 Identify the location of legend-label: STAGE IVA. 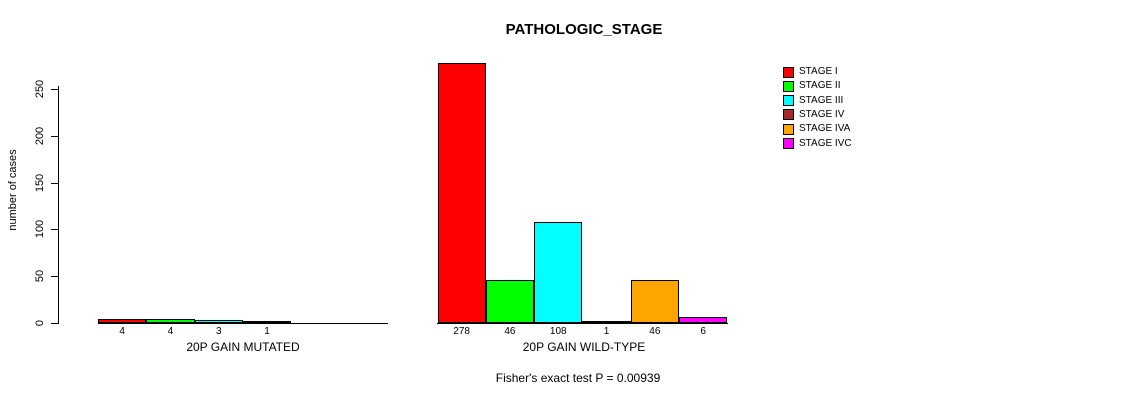
(825, 129).